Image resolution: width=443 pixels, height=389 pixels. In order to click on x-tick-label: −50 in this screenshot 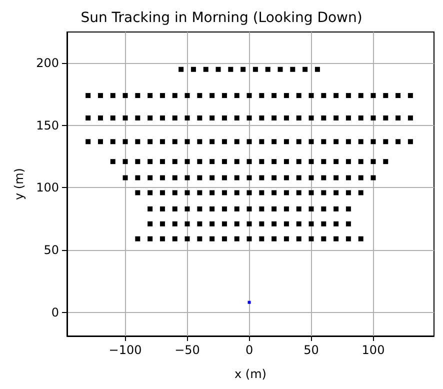, I will do `click(187, 350)`.